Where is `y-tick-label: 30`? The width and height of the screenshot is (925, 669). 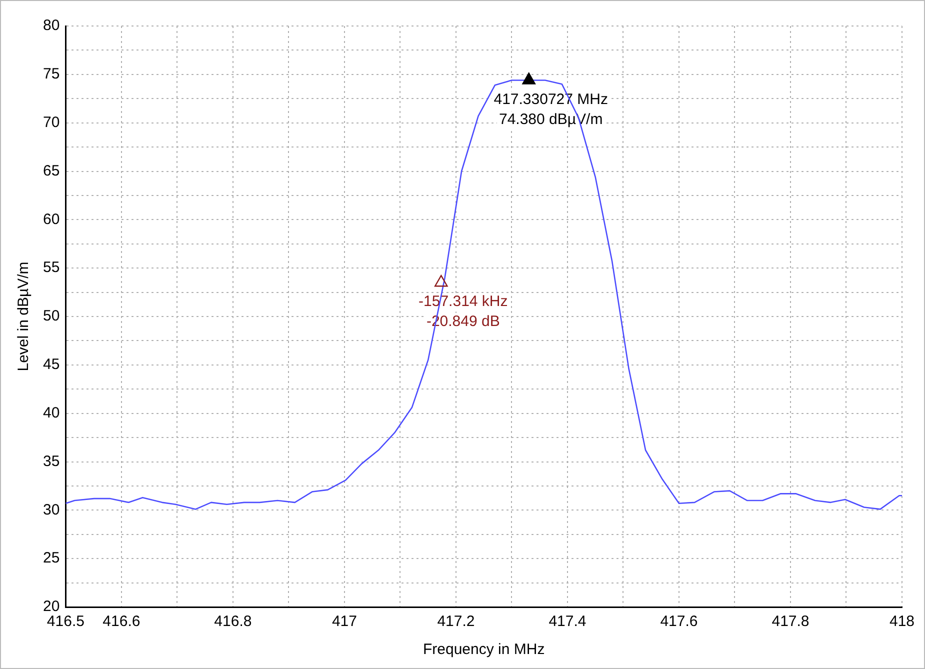
y-tick-label: 30 is located at coordinates (51, 509).